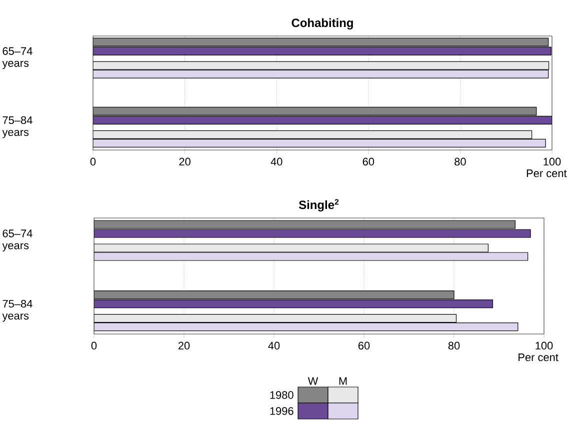  I want to click on text: M, so click(343, 381).